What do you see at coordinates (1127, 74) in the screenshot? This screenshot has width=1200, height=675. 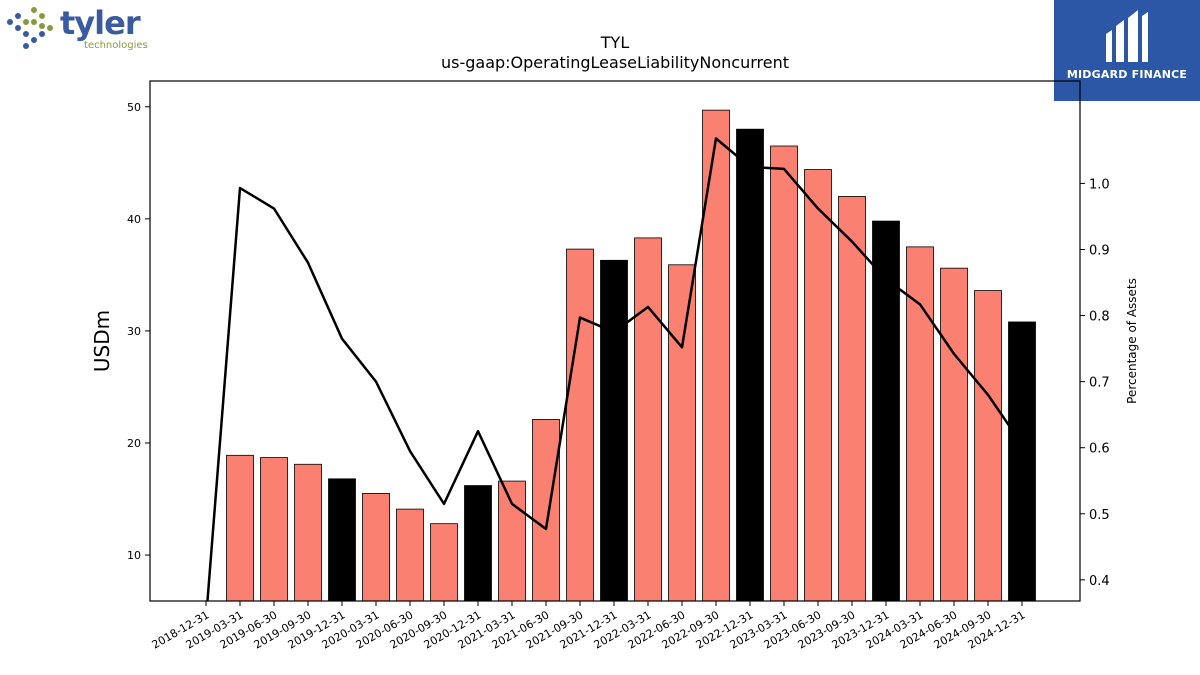 I see `midgard-wordmark: MIDGARD FINANCE` at bounding box center [1127, 74].